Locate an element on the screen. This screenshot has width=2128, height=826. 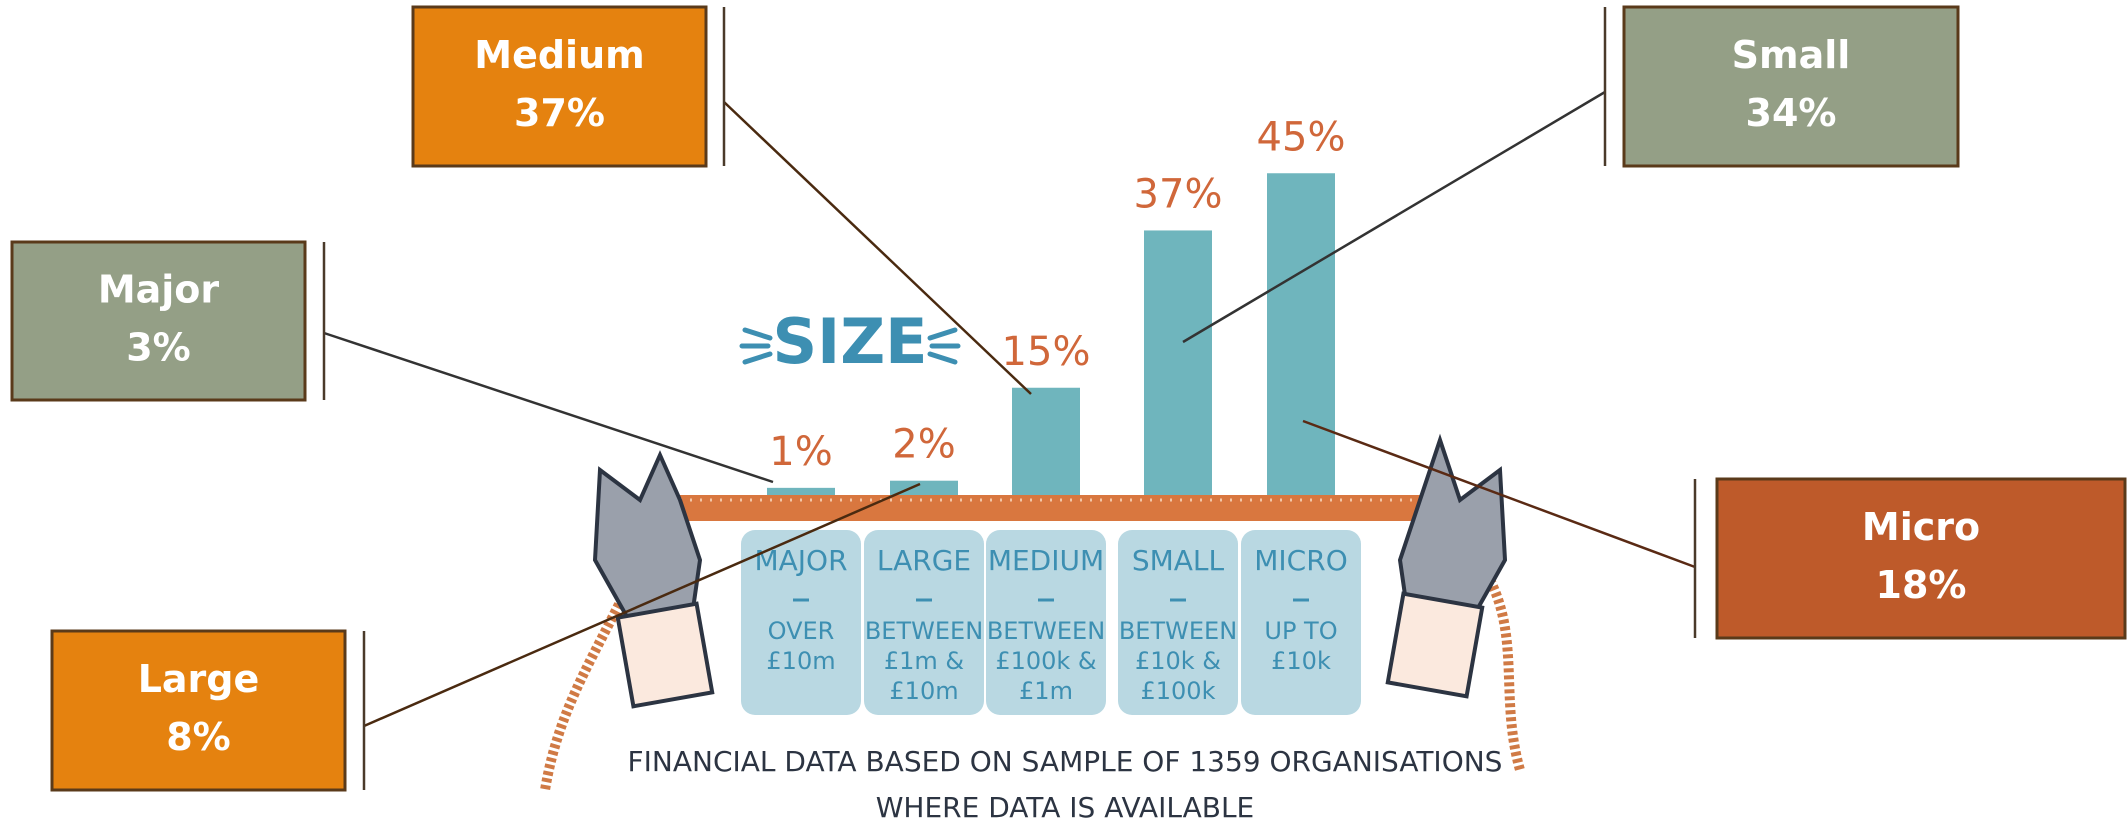
note: WHERE DATA IS AVAILABLE is located at coordinates (1065, 807).